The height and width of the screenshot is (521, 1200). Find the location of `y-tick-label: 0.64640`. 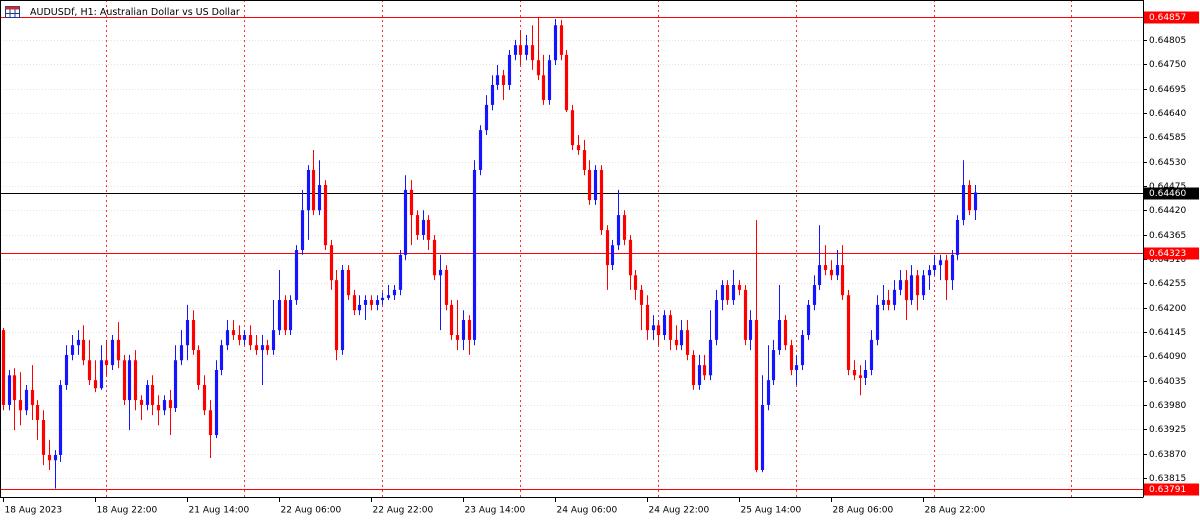

y-tick-label: 0.64640 is located at coordinates (1167, 114).